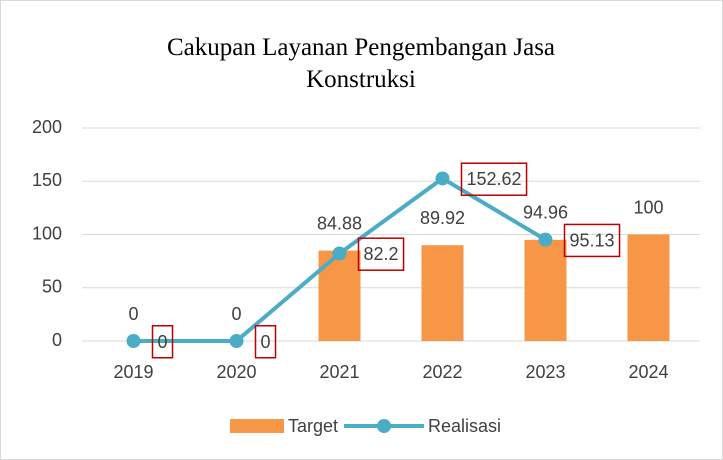  Describe the element at coordinates (464, 426) in the screenshot. I see `legend-label: Realisasi` at that location.